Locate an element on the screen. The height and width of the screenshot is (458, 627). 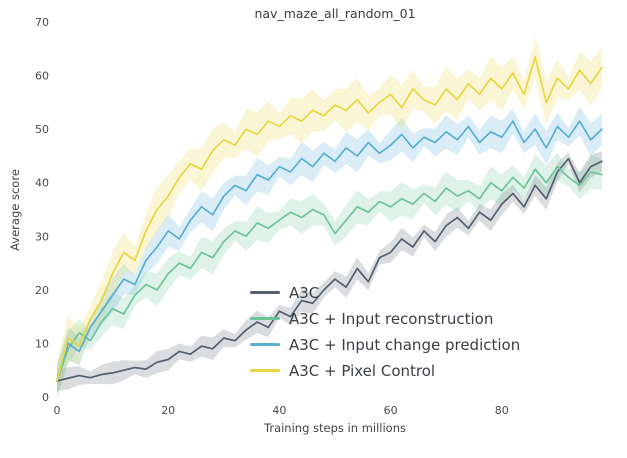
y-axis-label: Average score is located at coordinates (15, 210).